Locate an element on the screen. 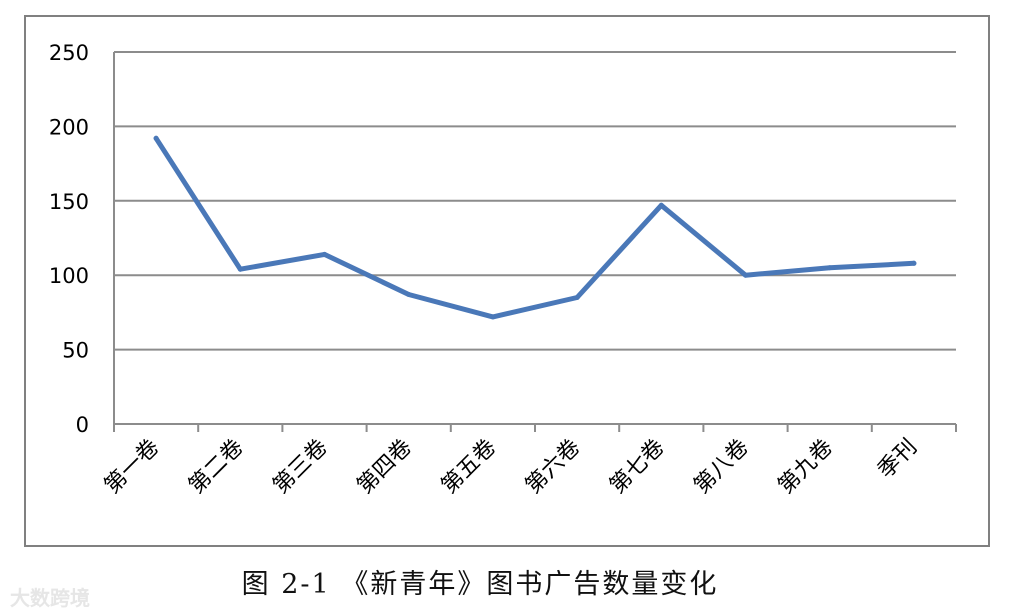  x-tick-label: 第八卷 is located at coordinates (721, 467).